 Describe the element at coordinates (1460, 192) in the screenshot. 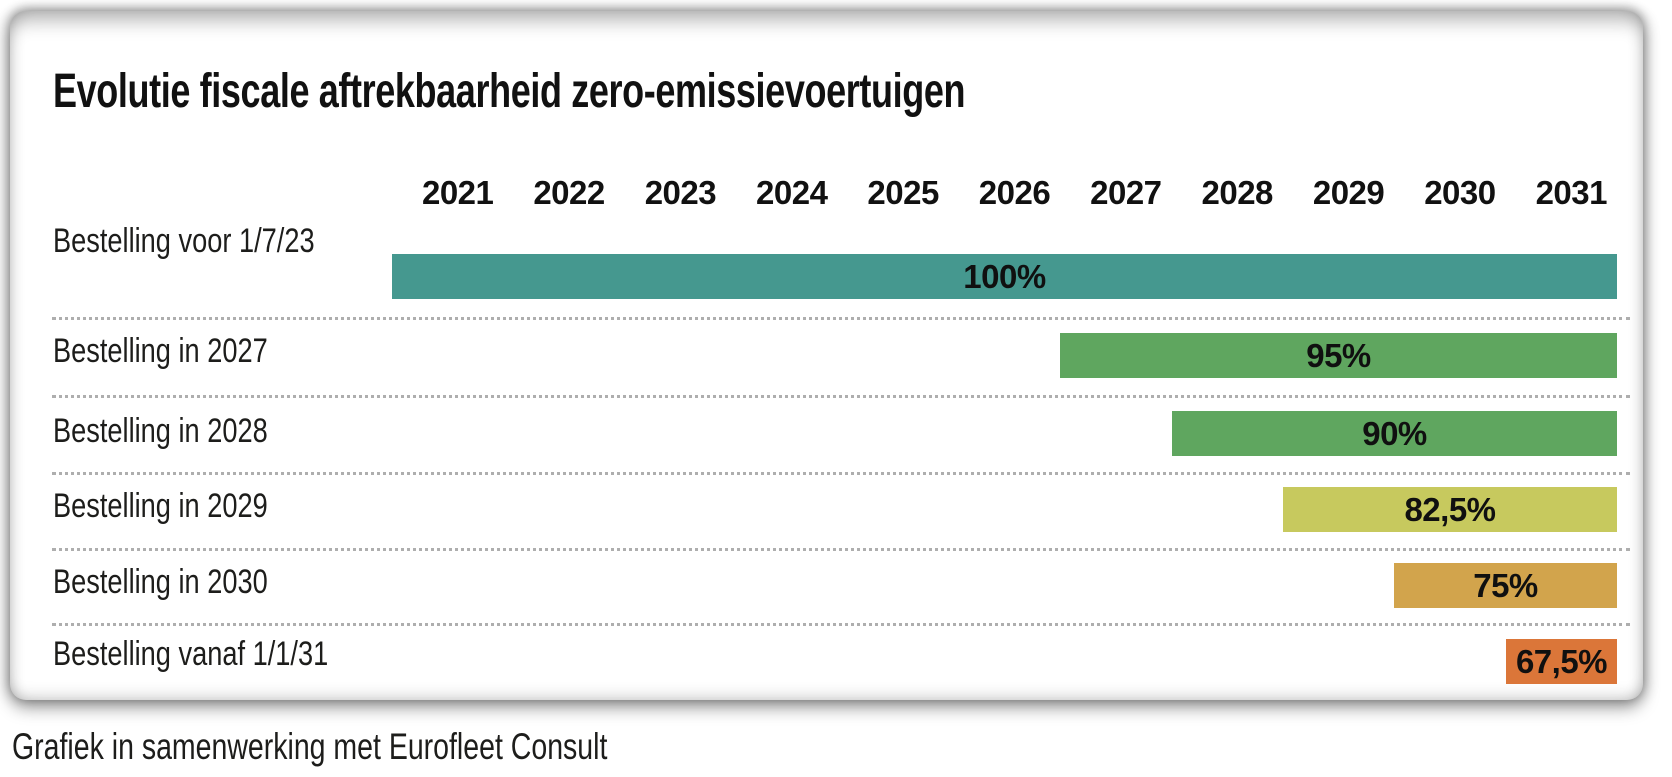

I see `year-tick: 2030` at that location.